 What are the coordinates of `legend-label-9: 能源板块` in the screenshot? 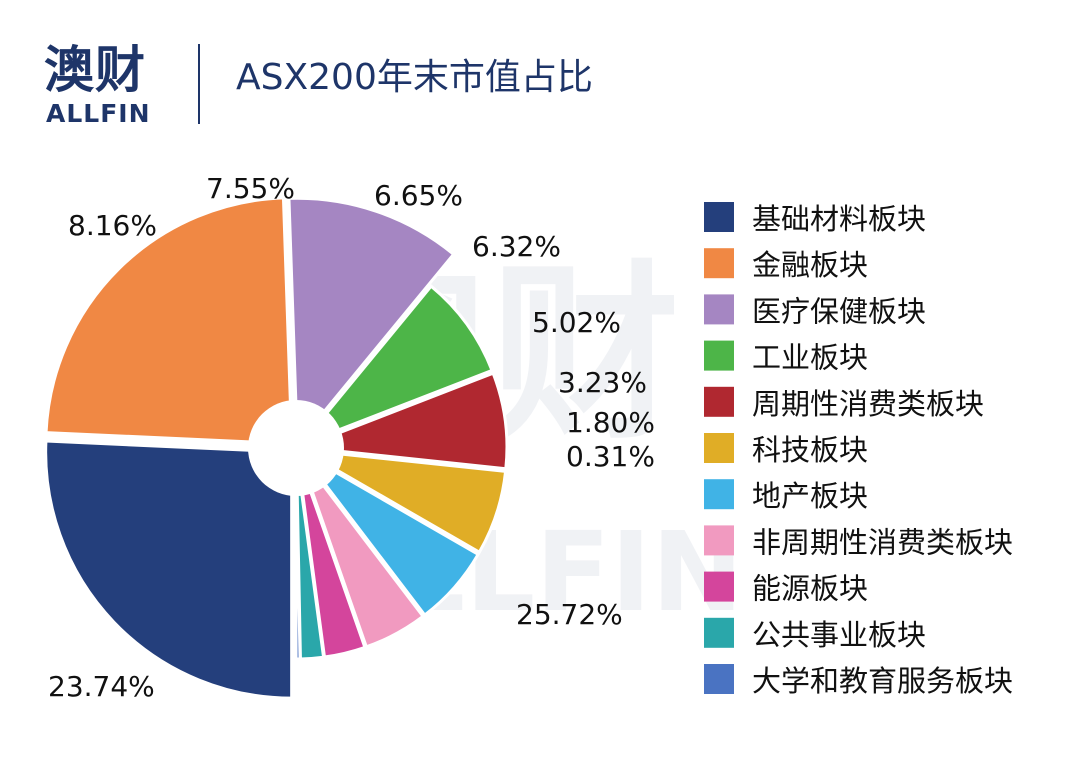 It's located at (810, 589).